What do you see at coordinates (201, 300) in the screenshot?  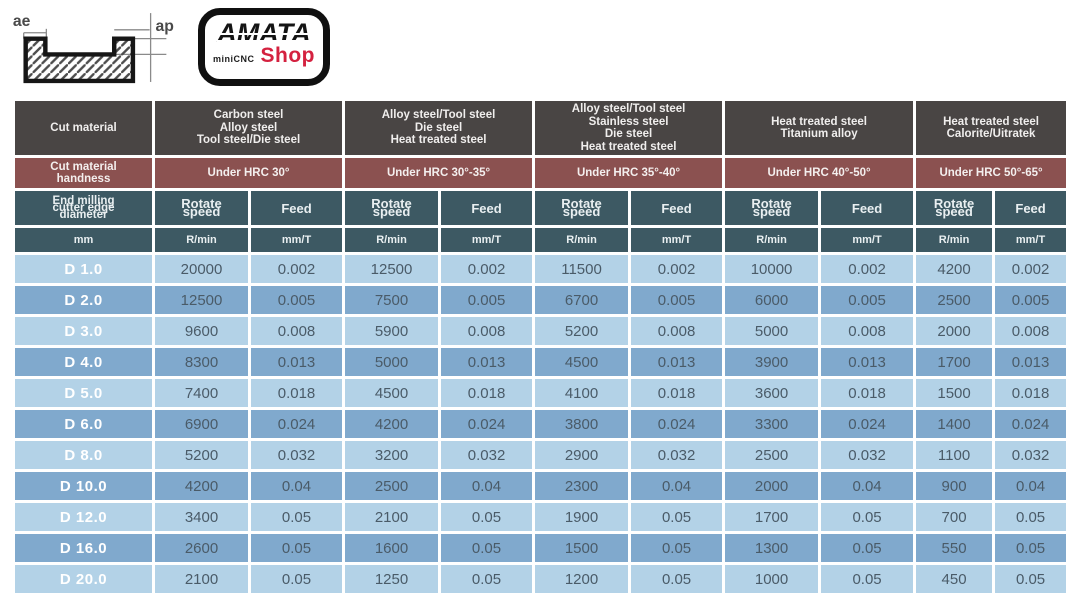 I see `value-cell: 12500` at bounding box center [201, 300].